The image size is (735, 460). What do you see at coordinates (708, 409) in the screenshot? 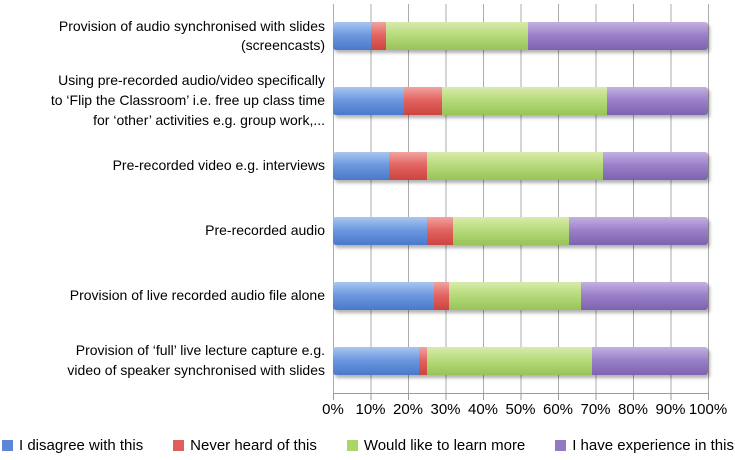
I see `x-axis-tick-label: 100%` at bounding box center [708, 409].